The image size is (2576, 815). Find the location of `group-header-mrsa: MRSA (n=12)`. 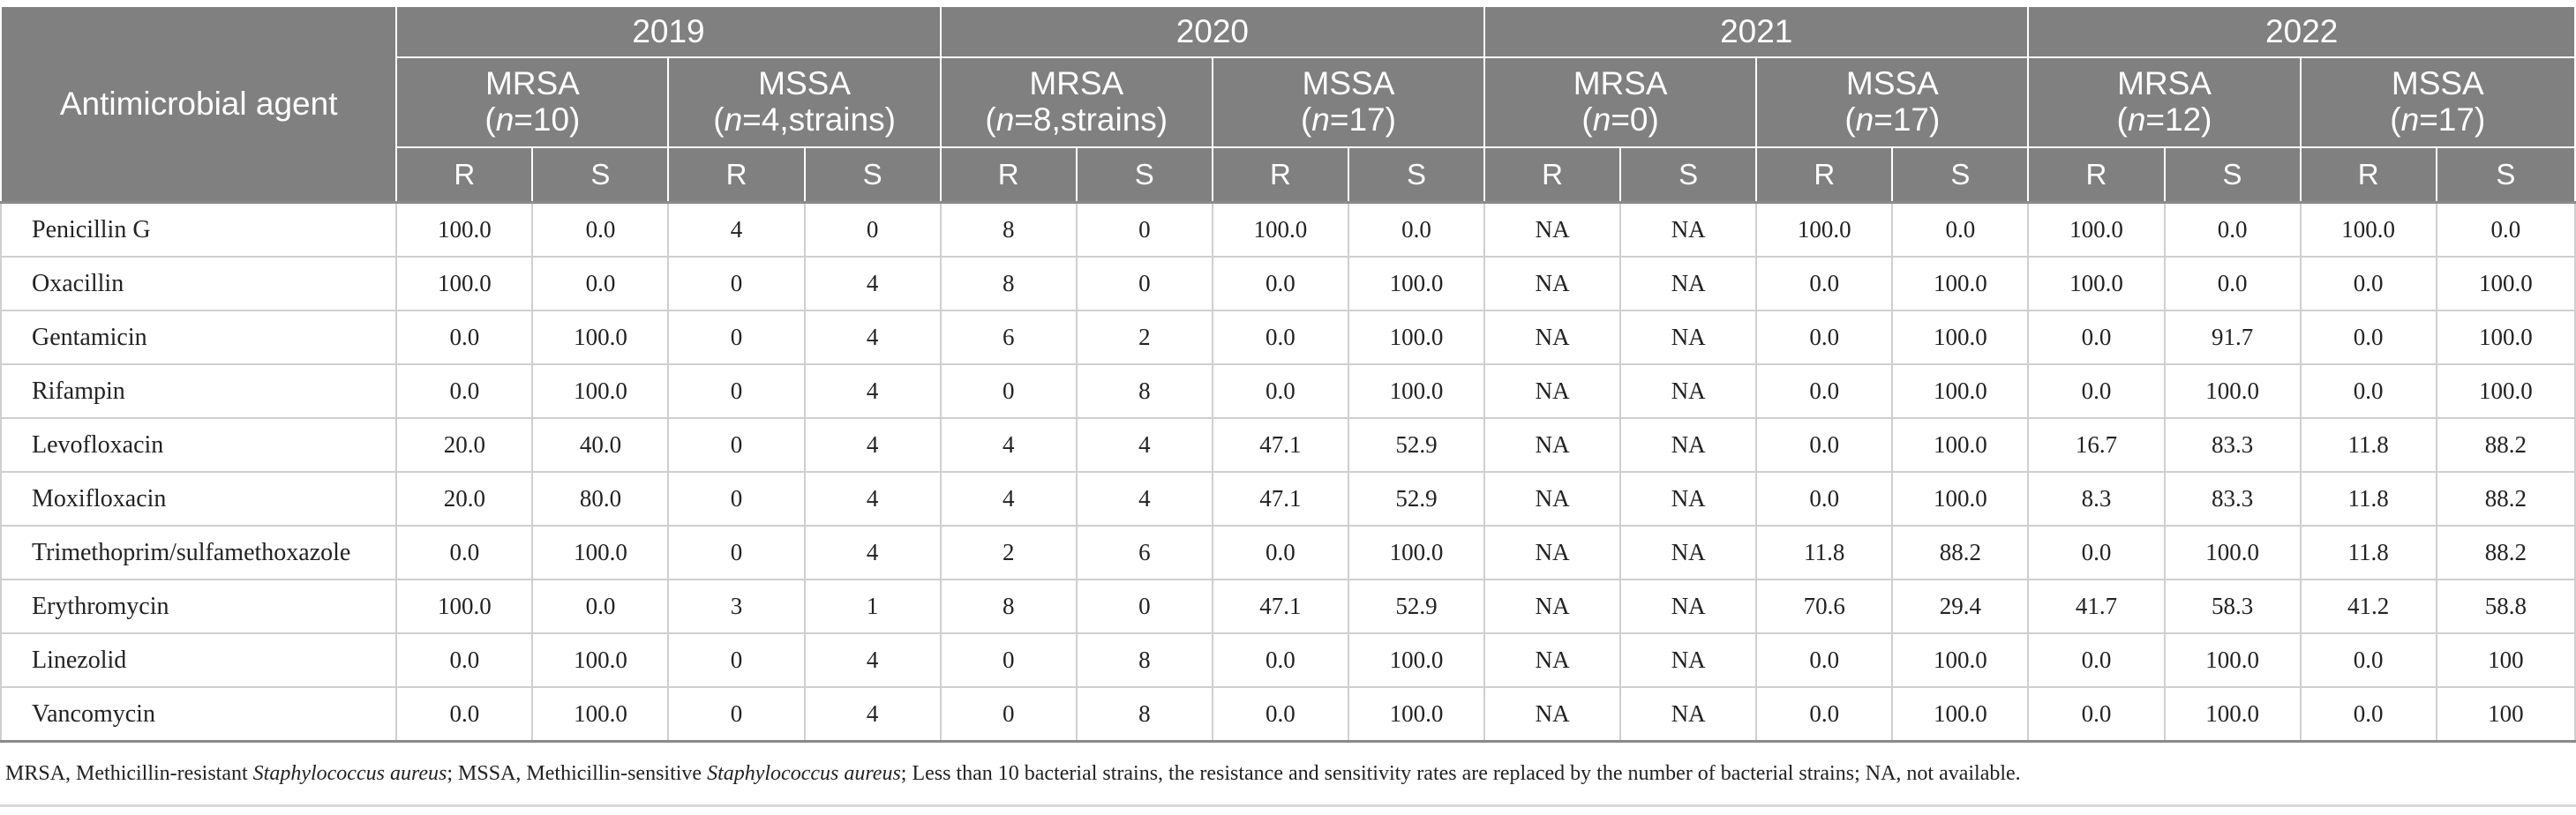

group-header-mrsa: MRSA (n=12) is located at coordinates (2164, 102).